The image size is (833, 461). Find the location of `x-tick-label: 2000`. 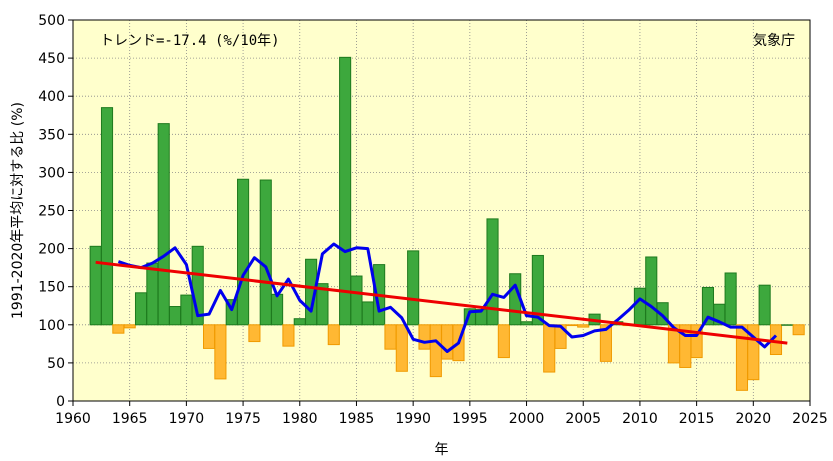

x-tick-label: 2000 is located at coordinates (527, 419).